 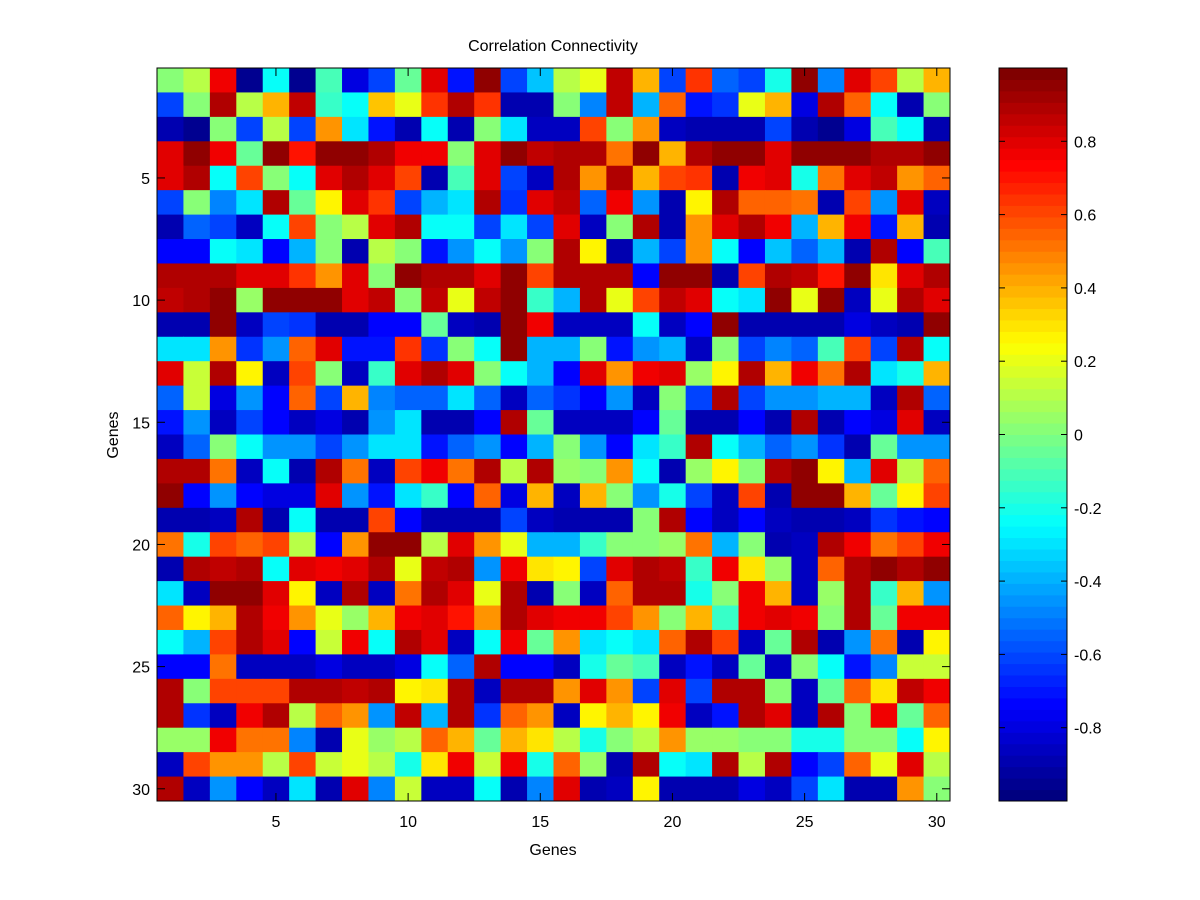 What do you see at coordinates (141, 423) in the screenshot?
I see `y-tick-label: 15` at bounding box center [141, 423].